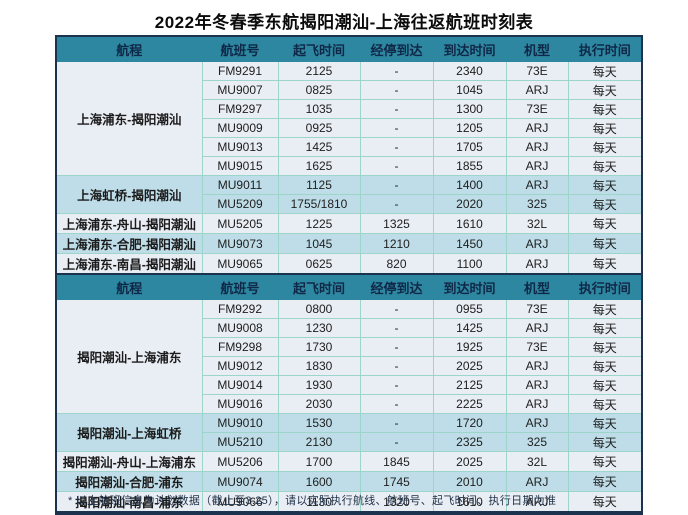 This screenshot has height=515, width=688. What do you see at coordinates (319, 404) in the screenshot?
I see `departure-time-cell: 2030` at bounding box center [319, 404].